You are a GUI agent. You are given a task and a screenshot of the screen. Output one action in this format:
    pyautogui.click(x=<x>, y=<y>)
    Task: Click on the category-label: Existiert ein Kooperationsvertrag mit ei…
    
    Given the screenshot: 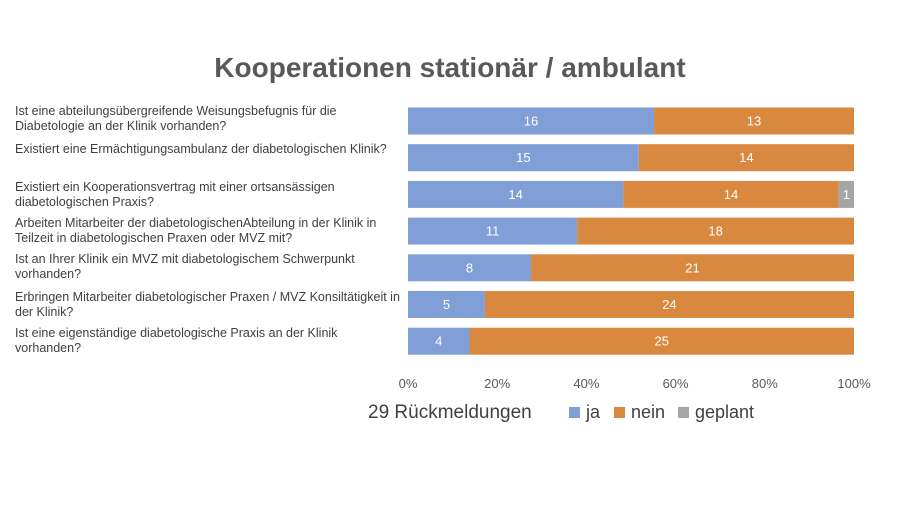 What is the action you would take?
    pyautogui.click(x=175, y=194)
    